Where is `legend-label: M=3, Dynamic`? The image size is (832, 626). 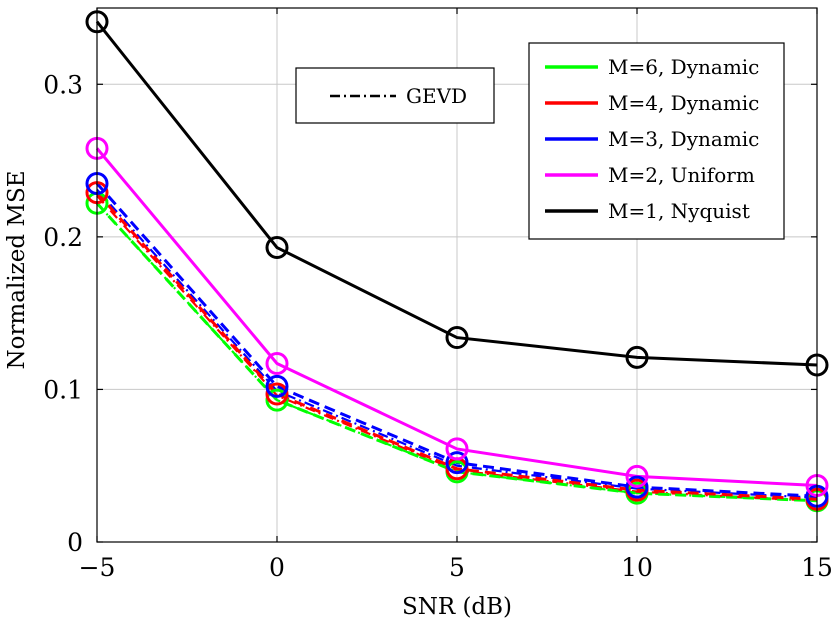
legend-label: M=3, Dynamic is located at coordinates (683, 139).